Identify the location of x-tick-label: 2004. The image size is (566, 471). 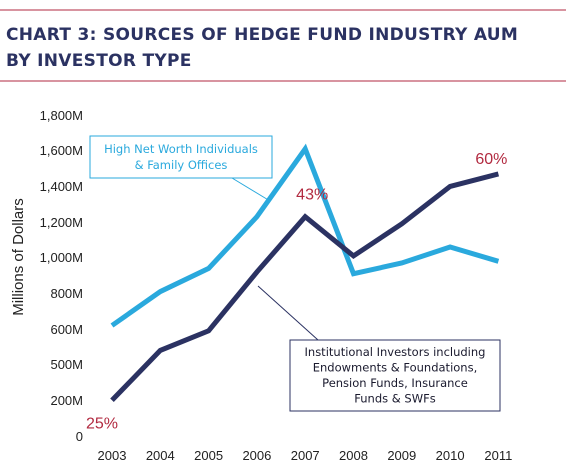
(160, 455).